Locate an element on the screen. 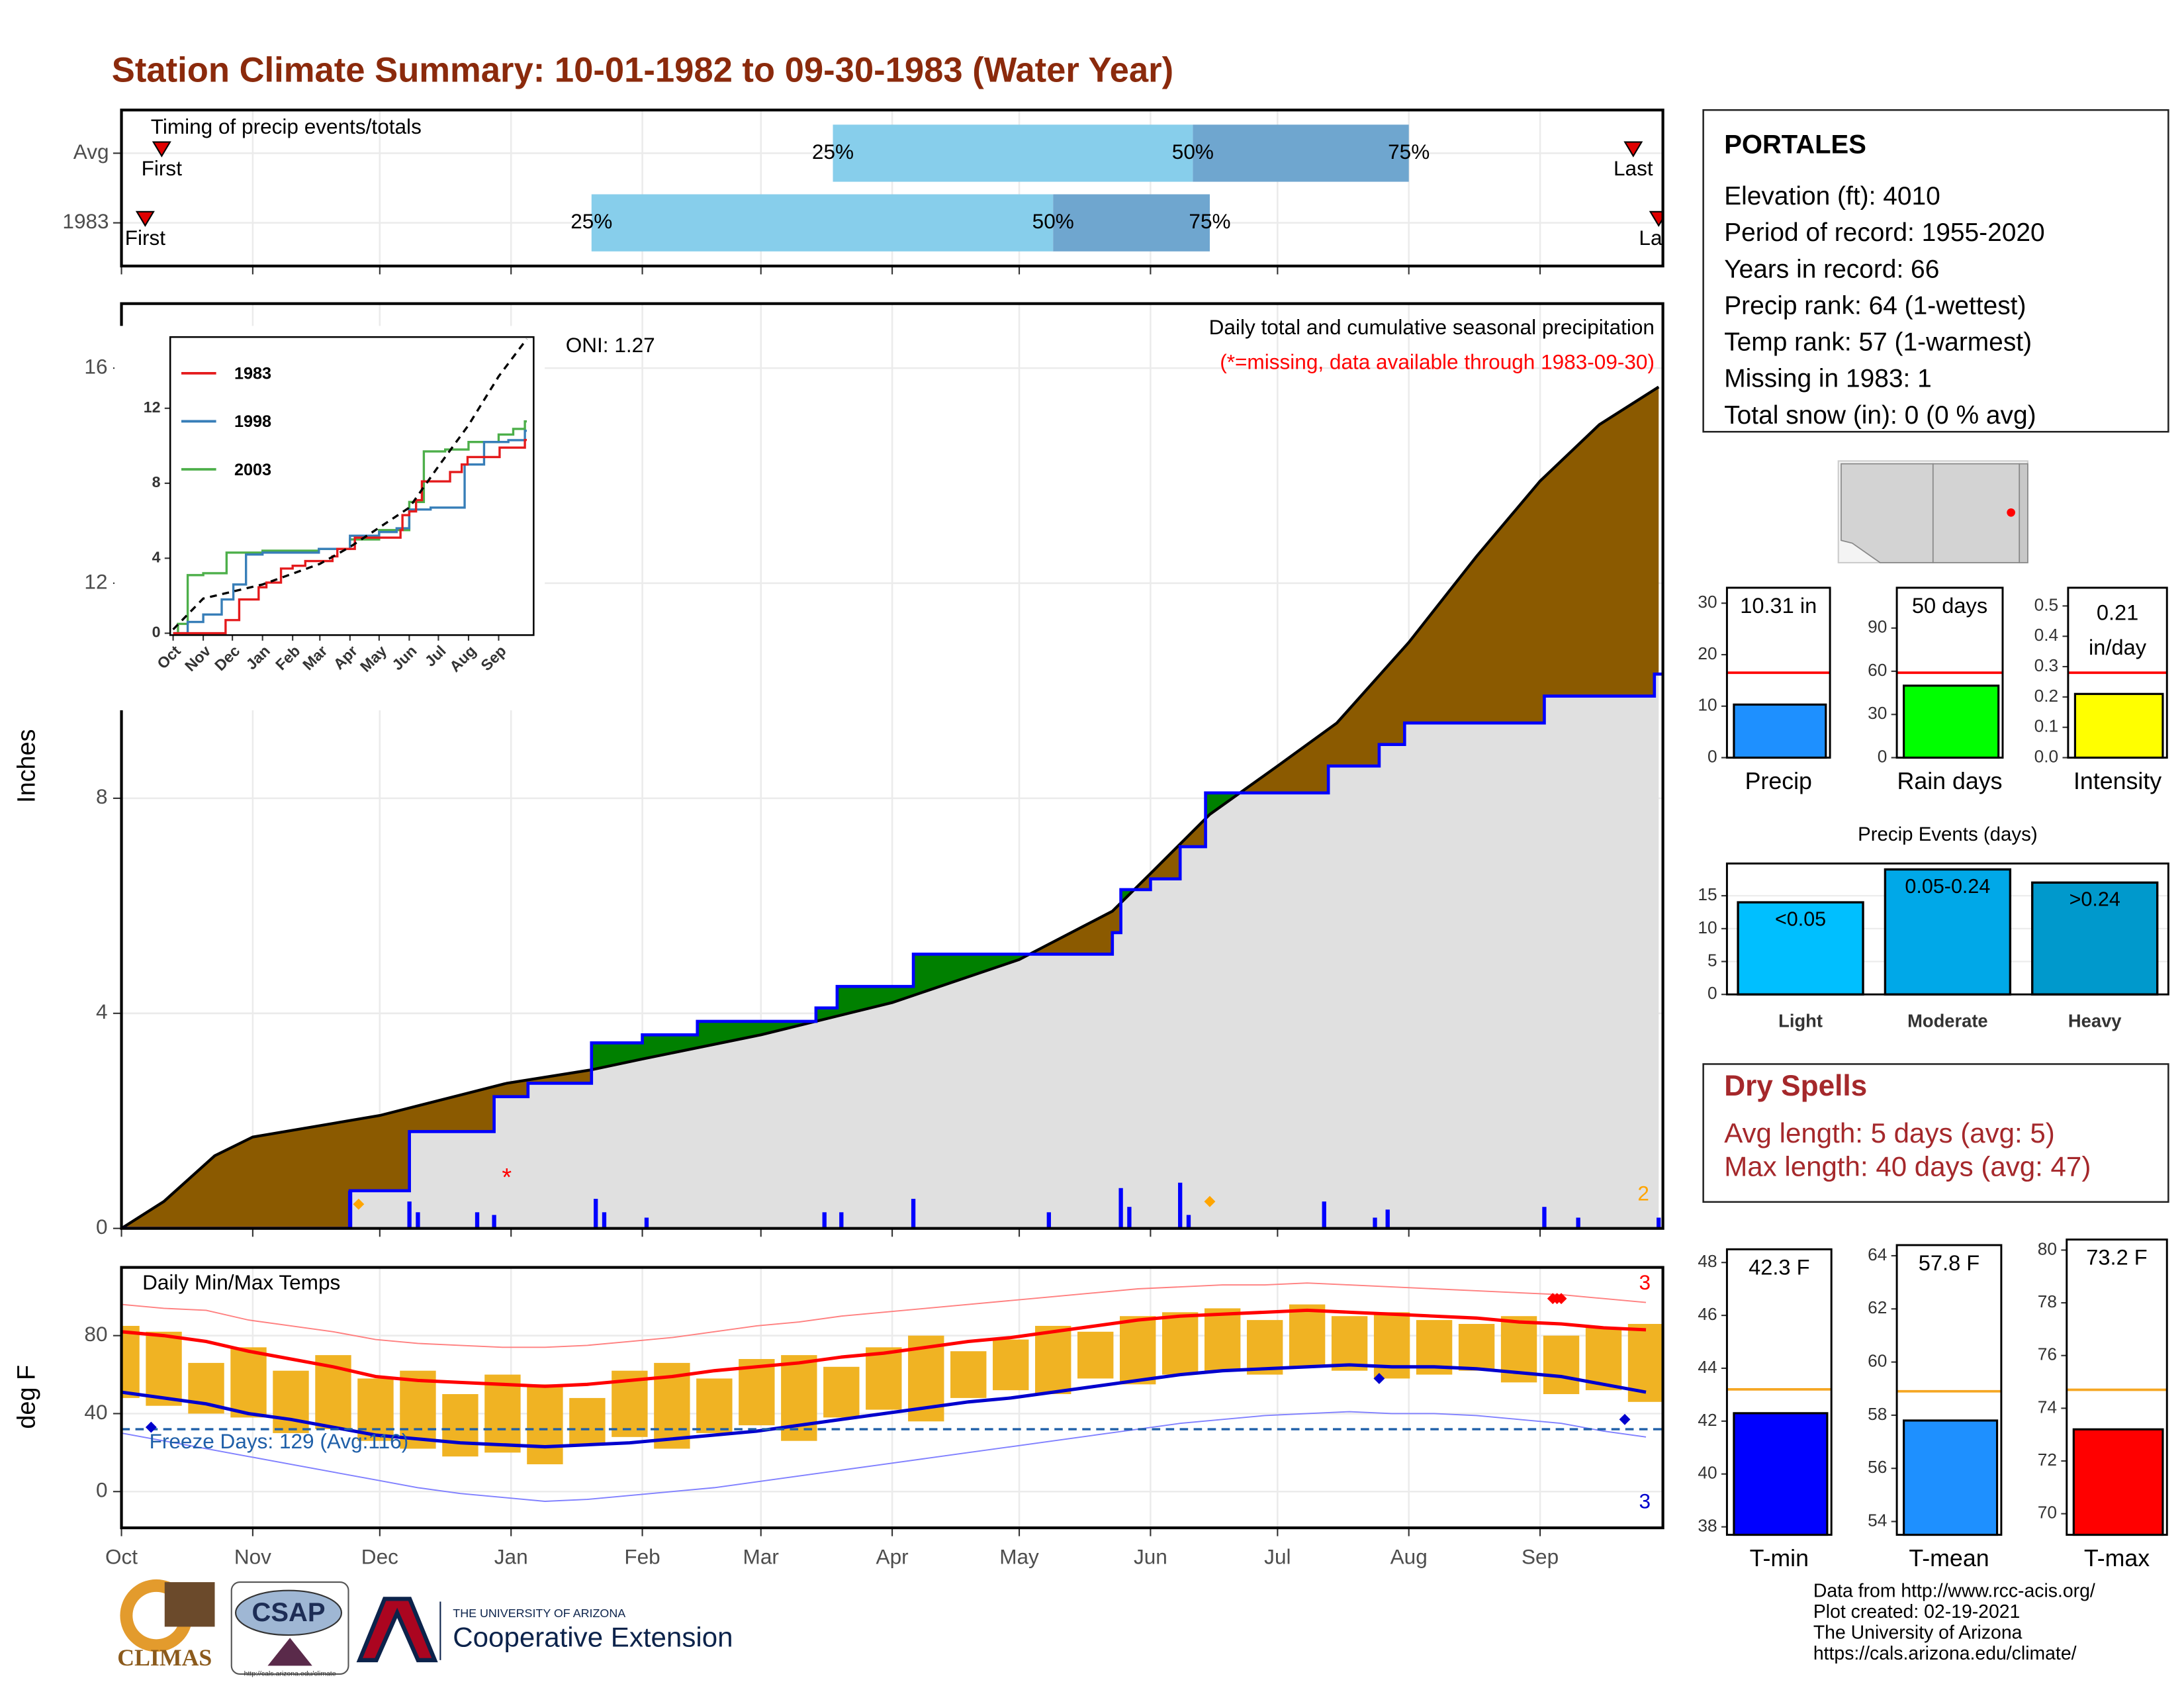  y-tick-label: 4 is located at coordinates (102, 1011).